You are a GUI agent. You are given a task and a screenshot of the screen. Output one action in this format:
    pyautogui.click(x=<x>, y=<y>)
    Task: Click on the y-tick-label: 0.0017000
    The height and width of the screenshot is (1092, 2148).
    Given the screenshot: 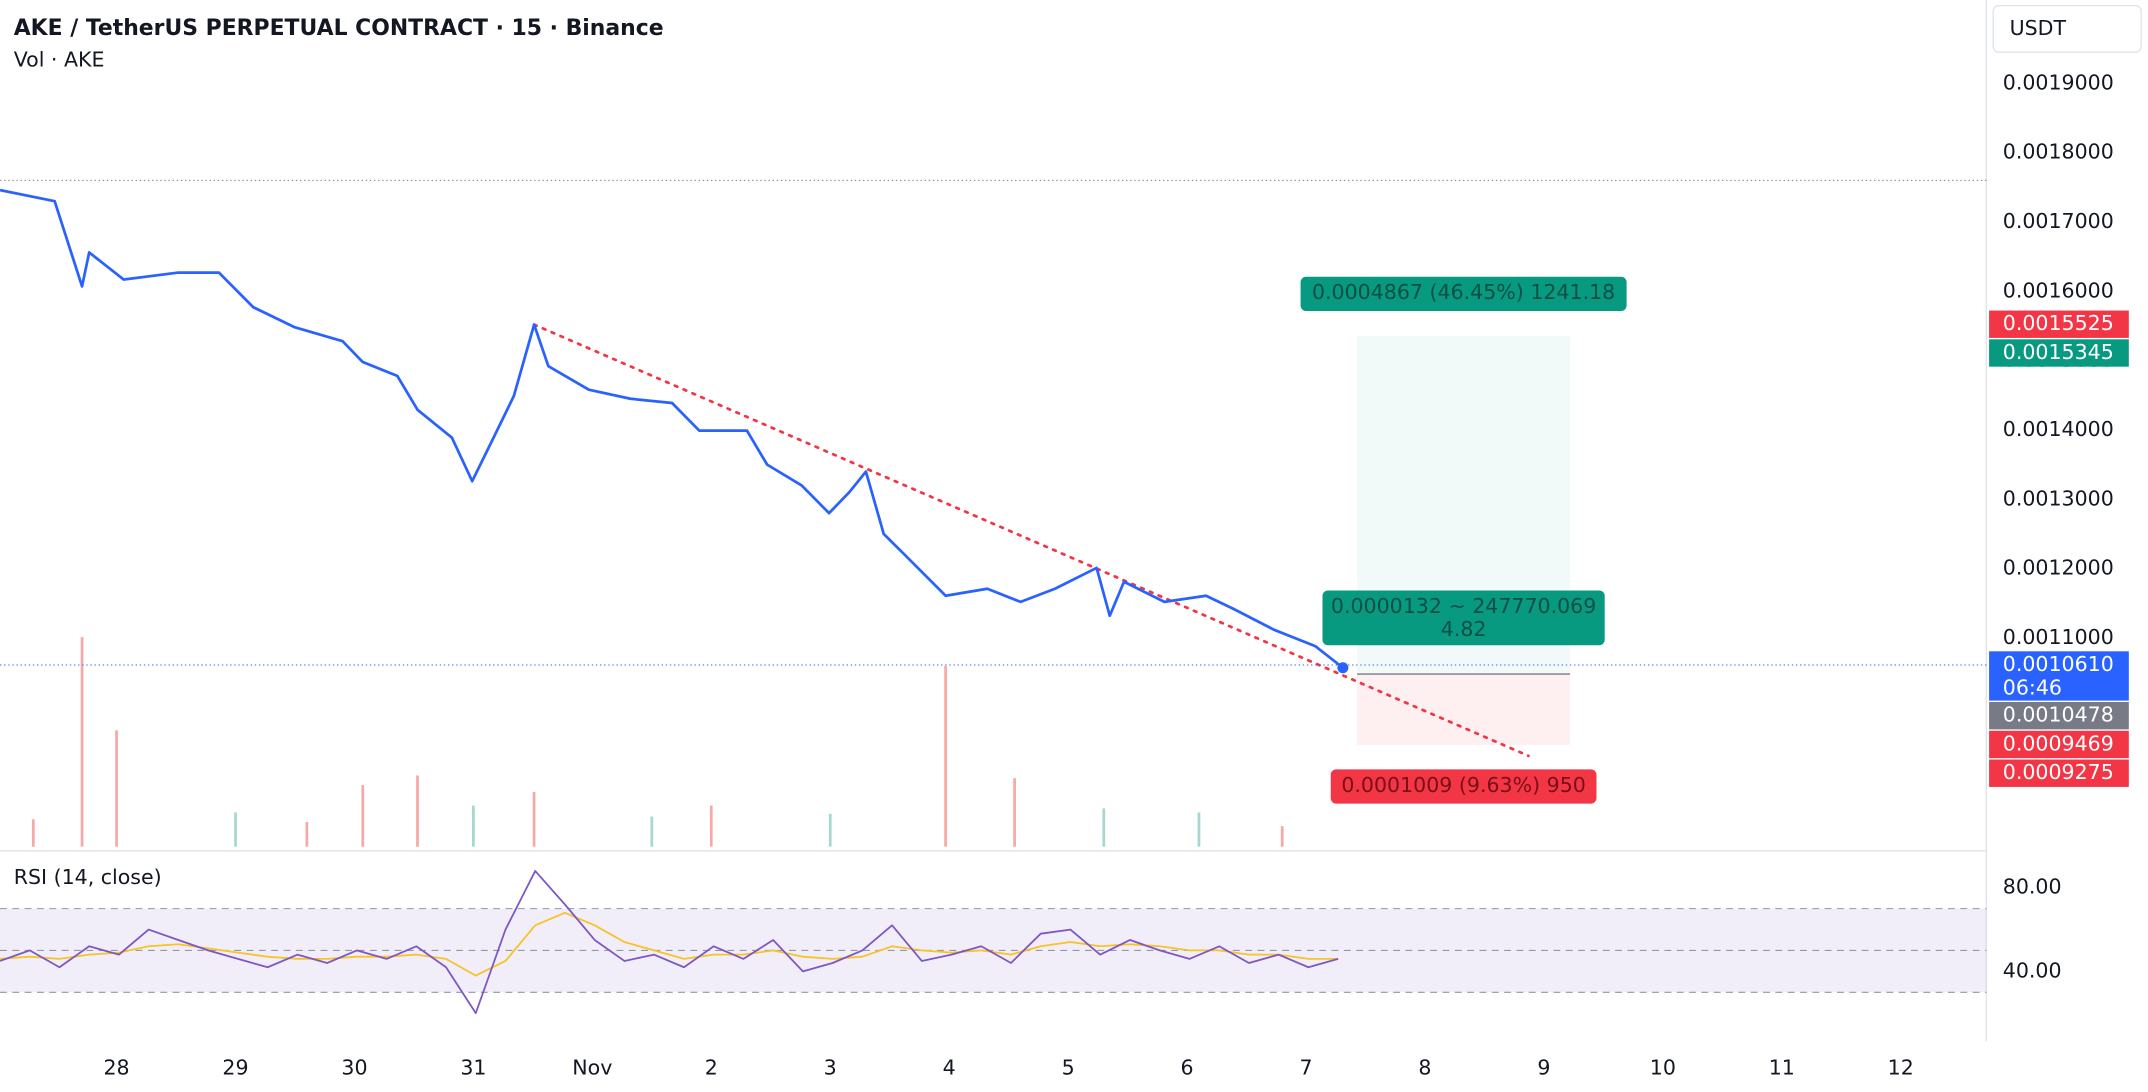 What is the action you would take?
    pyautogui.click(x=2058, y=221)
    